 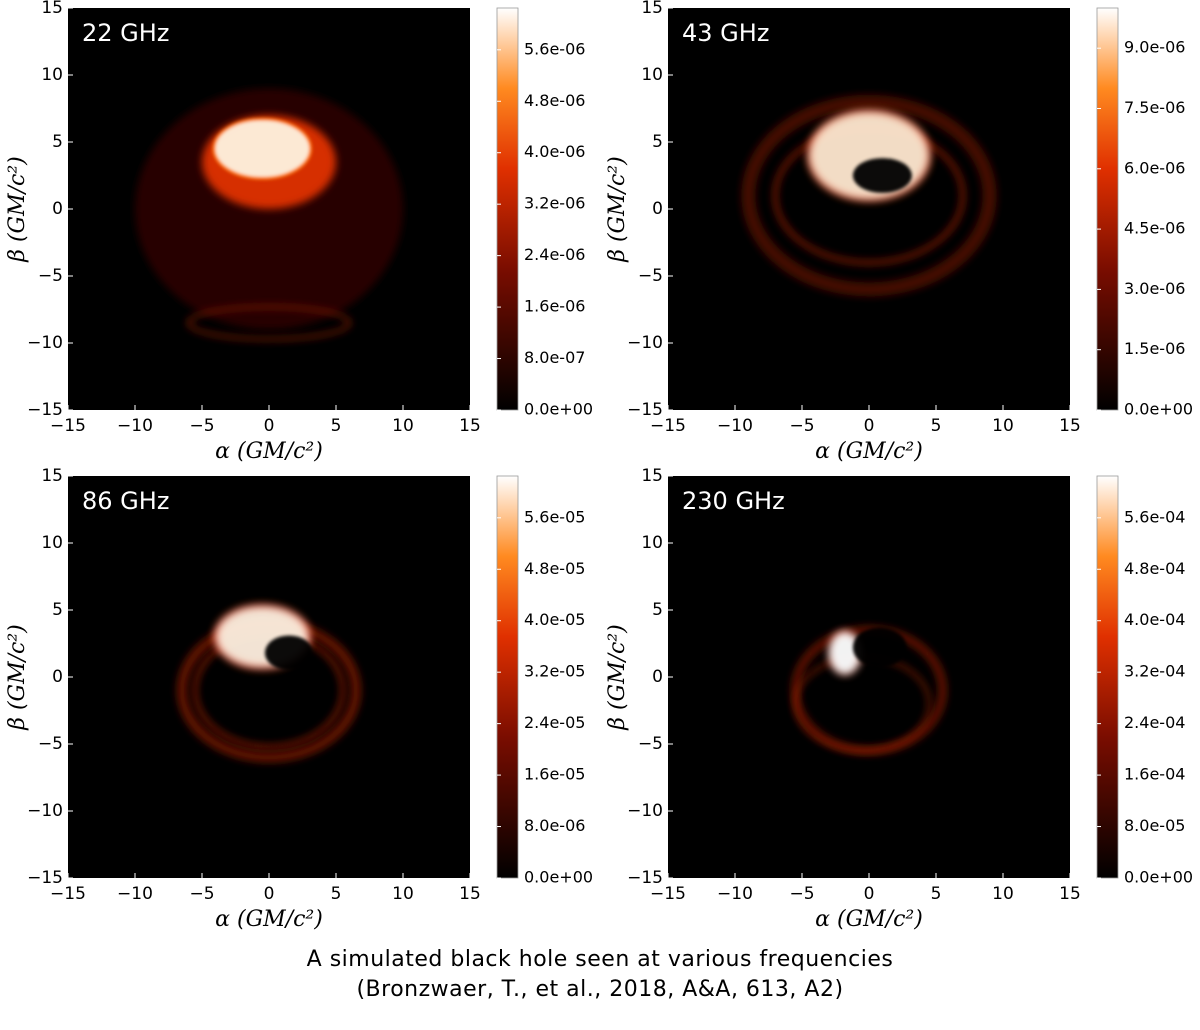 I want to click on colorbar-tick-label: 1.6e-06, so click(x=554, y=306).